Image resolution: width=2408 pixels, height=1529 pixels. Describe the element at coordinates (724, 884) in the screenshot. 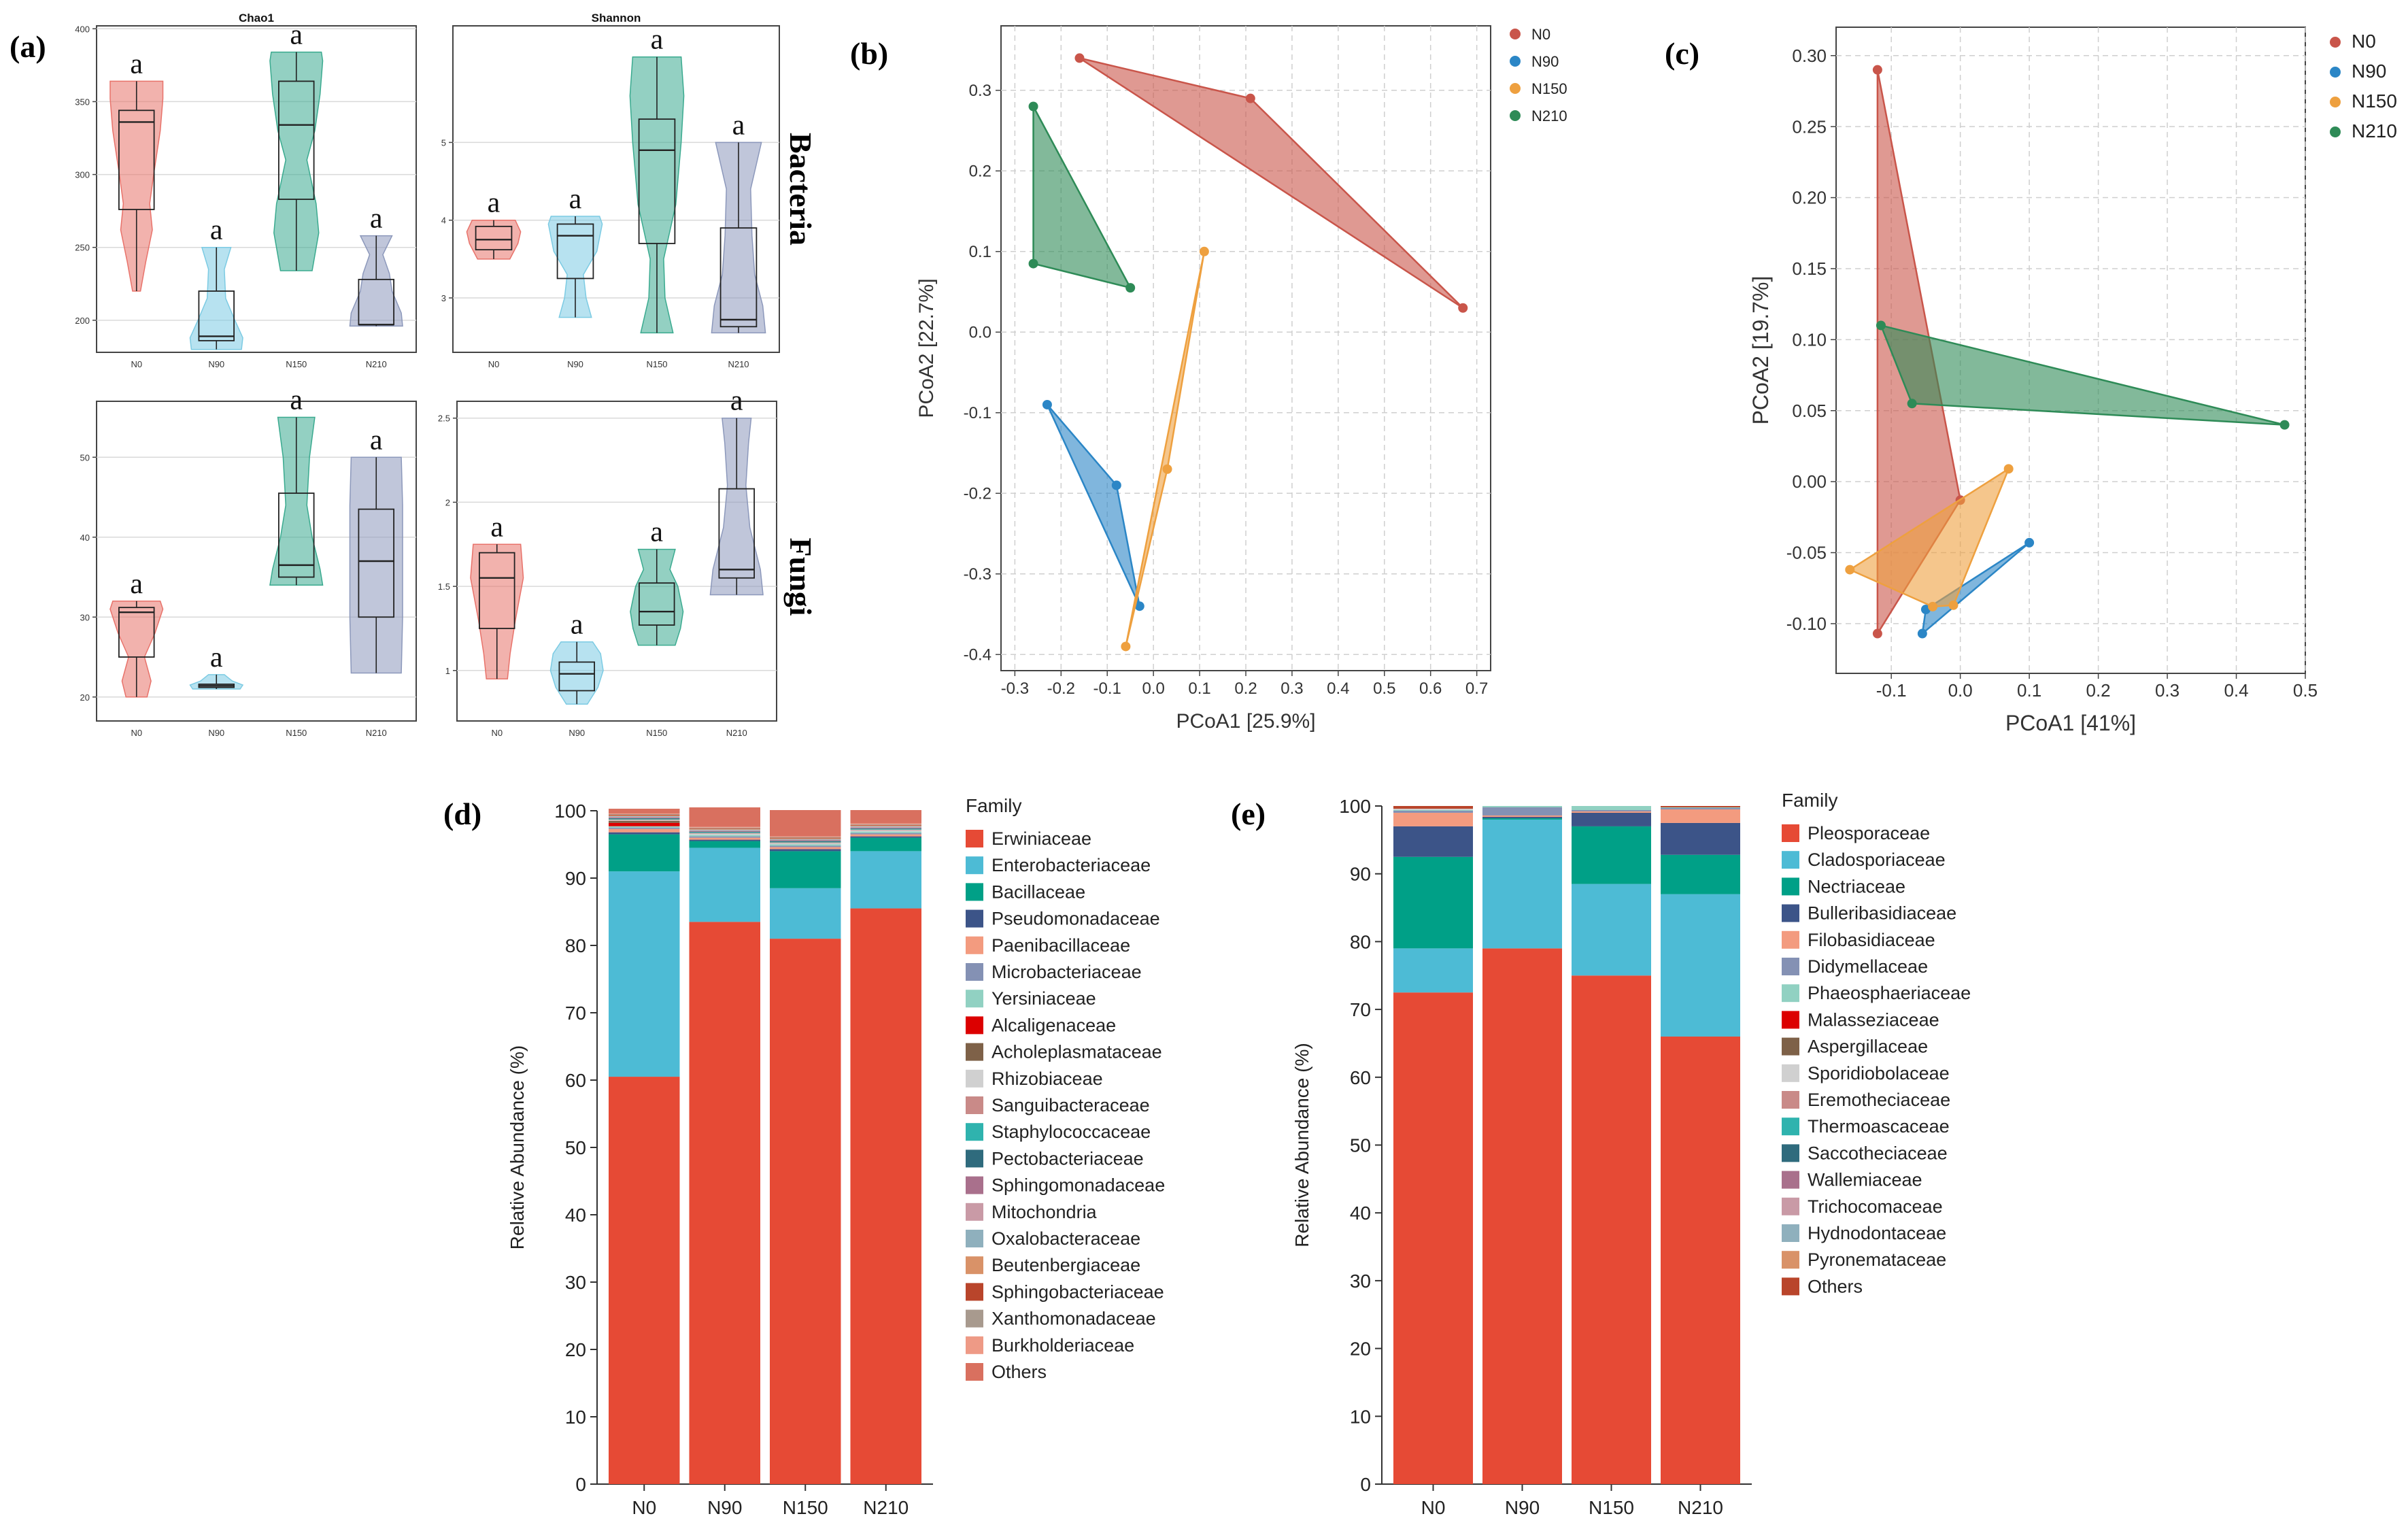

I see `bar-segment-Enterobacteriaceae` at that location.